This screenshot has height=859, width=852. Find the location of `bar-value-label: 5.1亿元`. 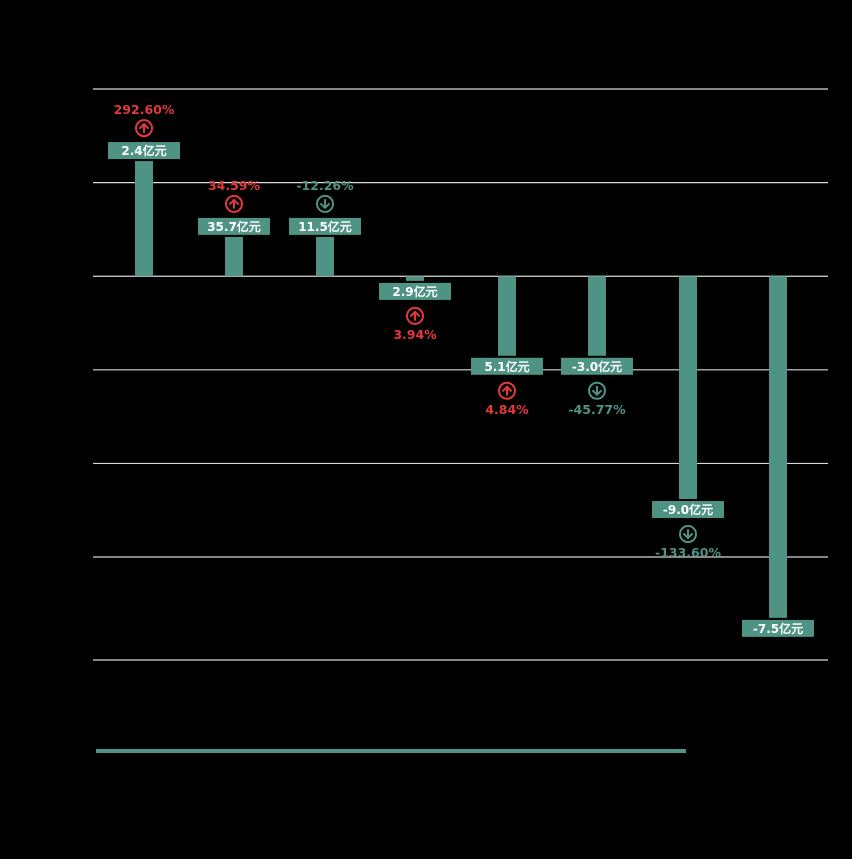

bar-value-label: 5.1亿元 is located at coordinates (506, 366).